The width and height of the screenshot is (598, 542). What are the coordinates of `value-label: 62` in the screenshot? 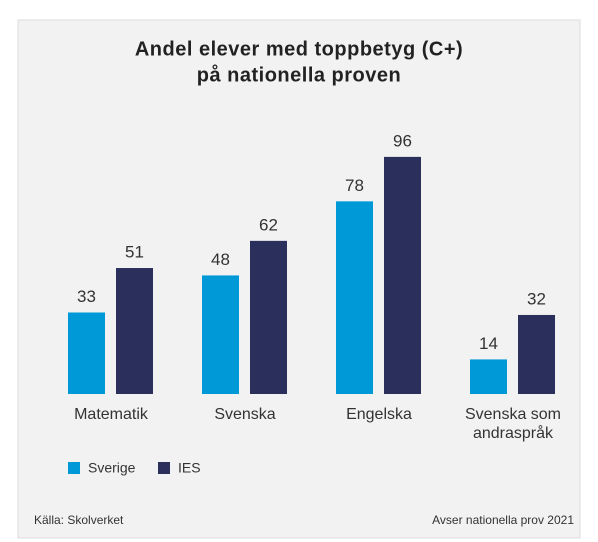 It's located at (268, 224).